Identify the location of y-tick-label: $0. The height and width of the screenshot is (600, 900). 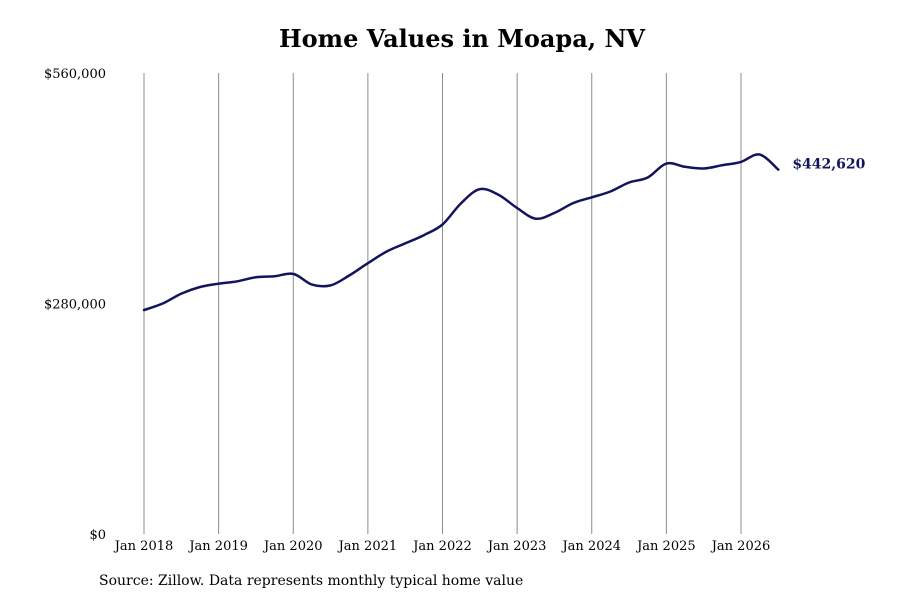
(97, 535).